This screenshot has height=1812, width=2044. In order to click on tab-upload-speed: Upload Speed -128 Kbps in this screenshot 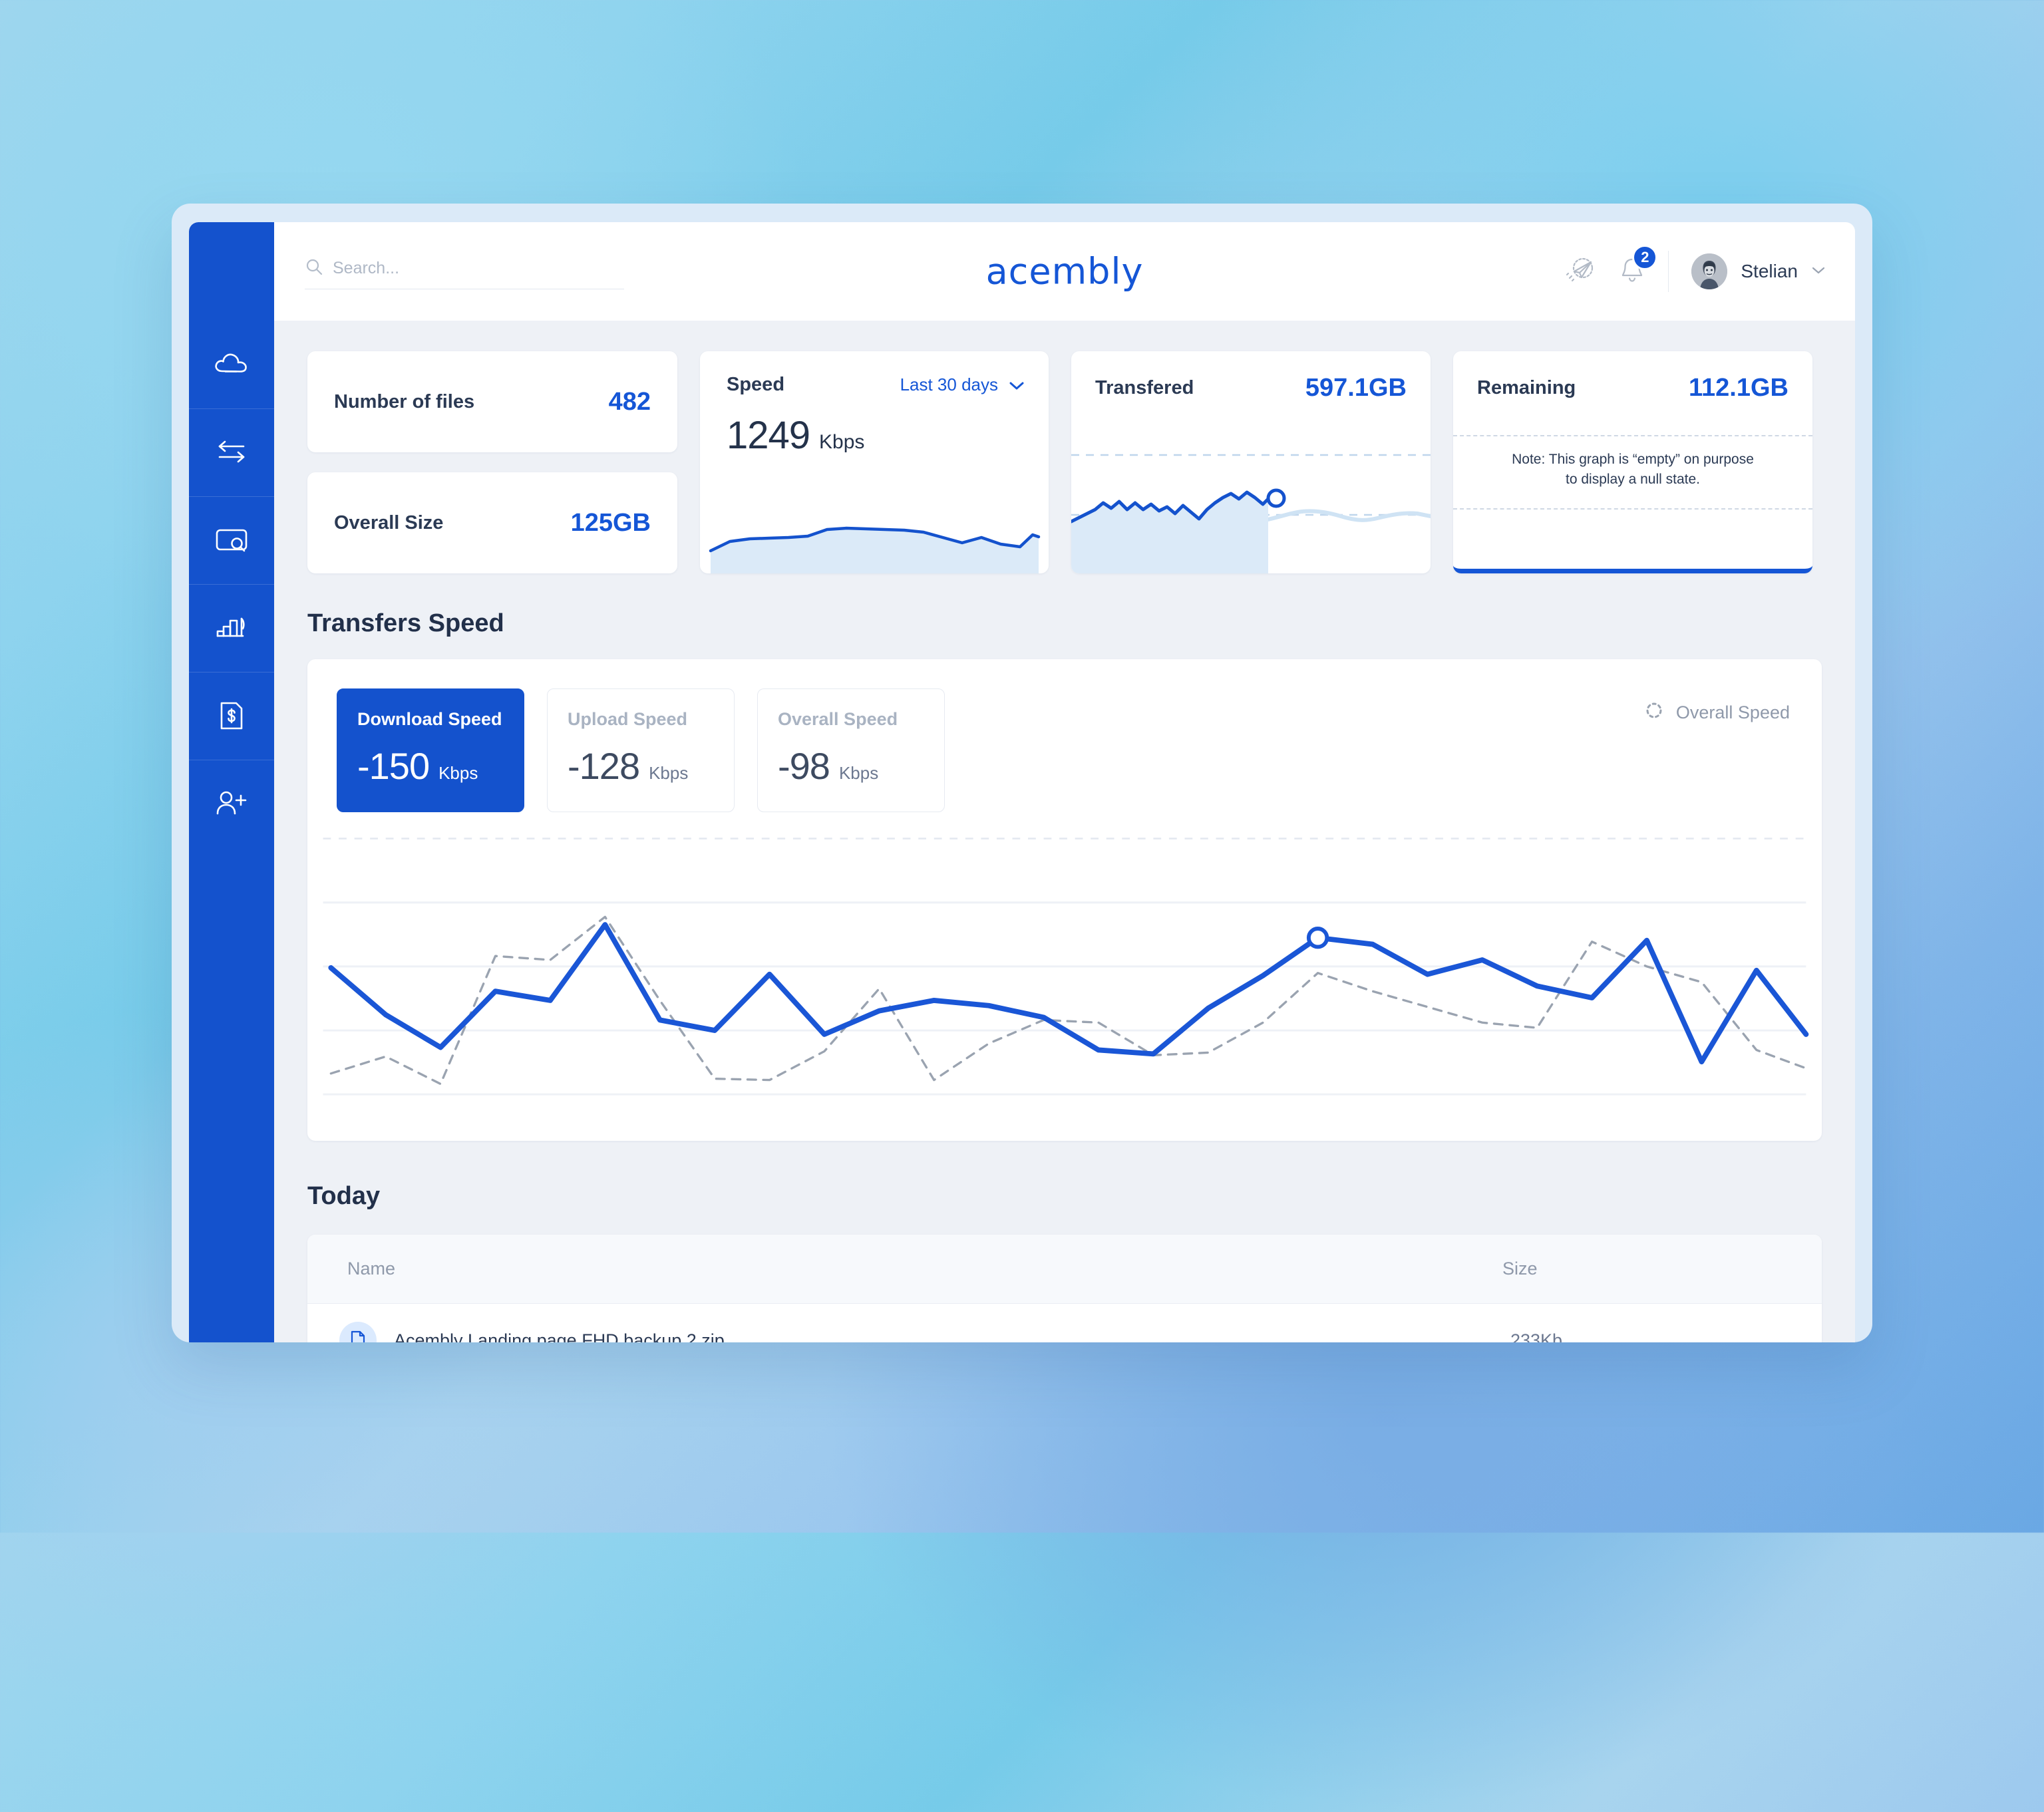, I will do `click(641, 750)`.